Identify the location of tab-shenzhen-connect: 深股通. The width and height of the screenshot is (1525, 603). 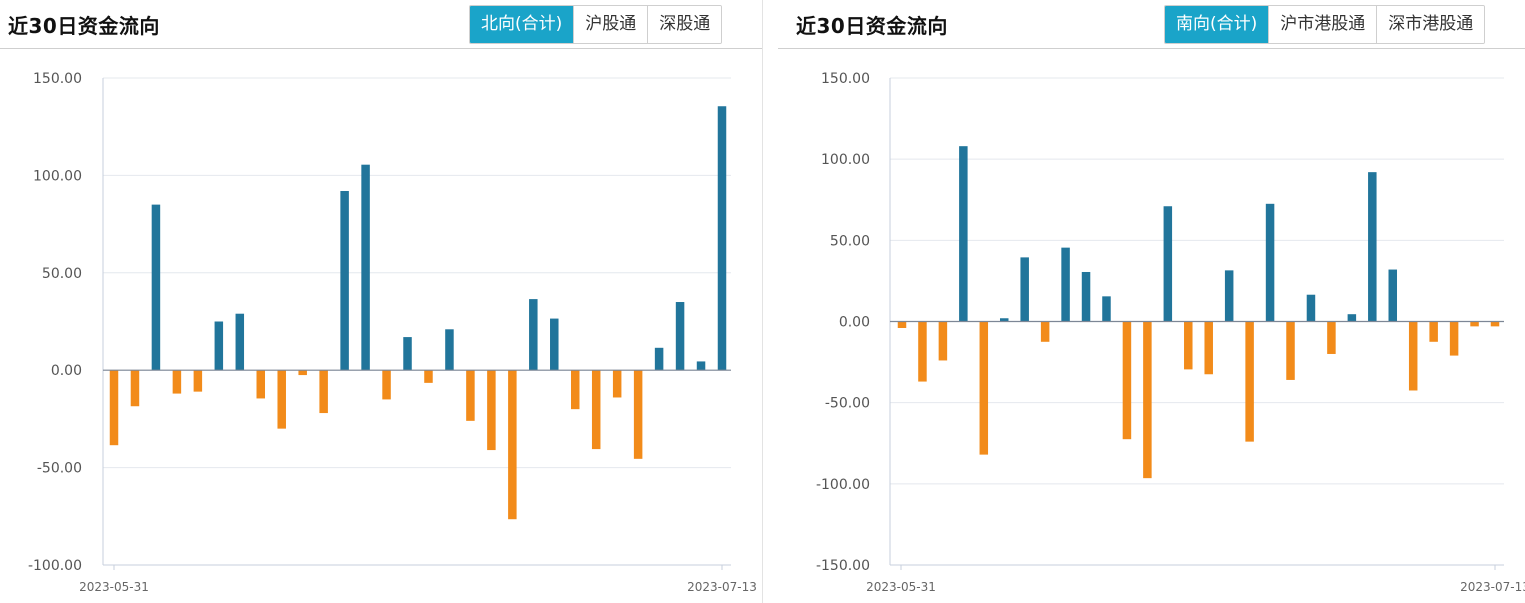
(684, 24).